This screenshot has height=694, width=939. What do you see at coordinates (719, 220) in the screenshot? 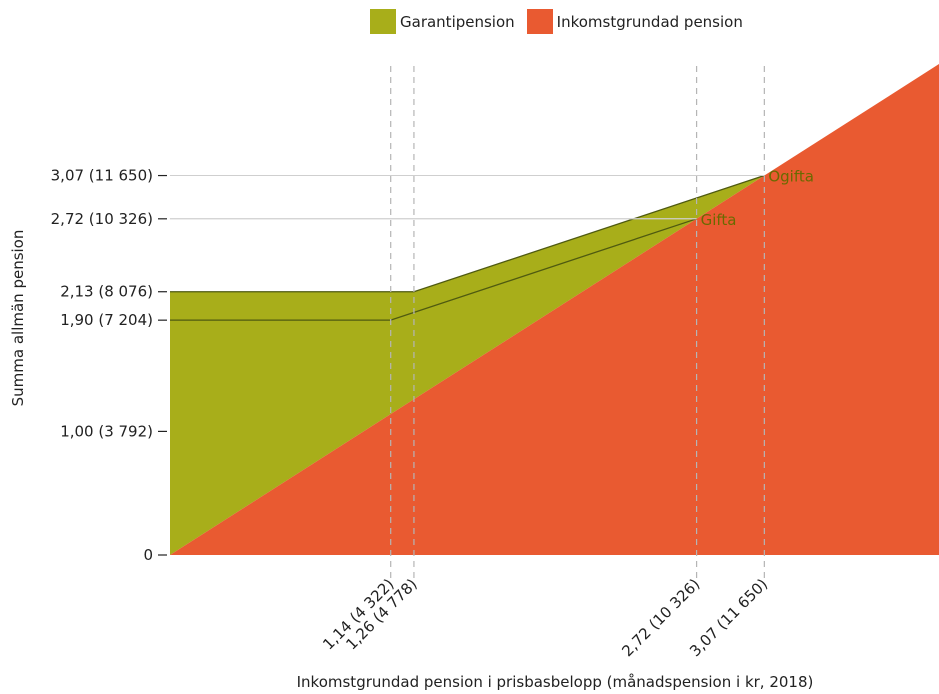
I see `annotation-gifta: Gifta` at bounding box center [719, 220].